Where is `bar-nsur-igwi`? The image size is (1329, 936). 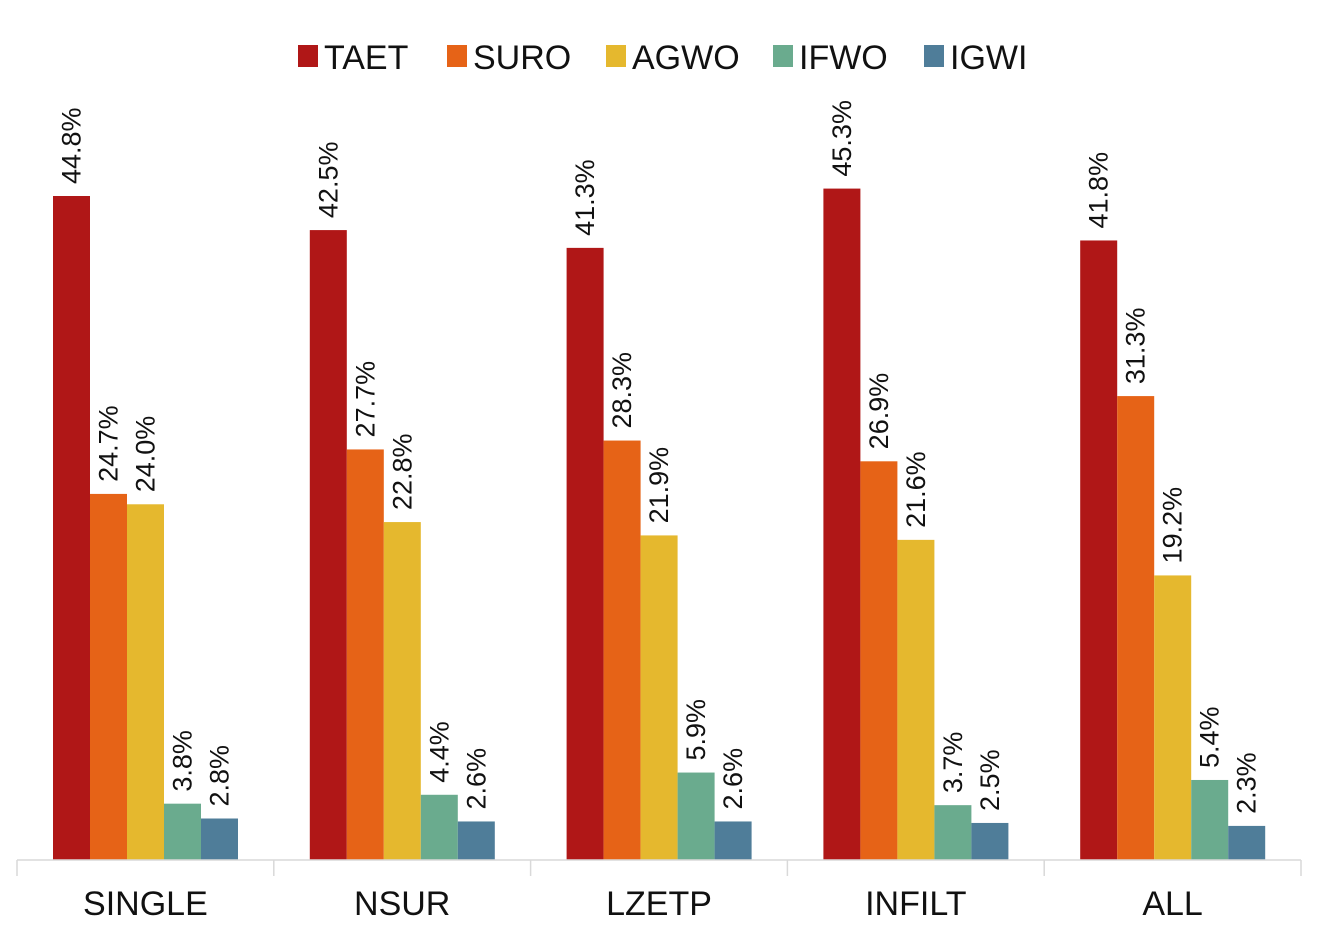
bar-nsur-igwi is located at coordinates (476, 840).